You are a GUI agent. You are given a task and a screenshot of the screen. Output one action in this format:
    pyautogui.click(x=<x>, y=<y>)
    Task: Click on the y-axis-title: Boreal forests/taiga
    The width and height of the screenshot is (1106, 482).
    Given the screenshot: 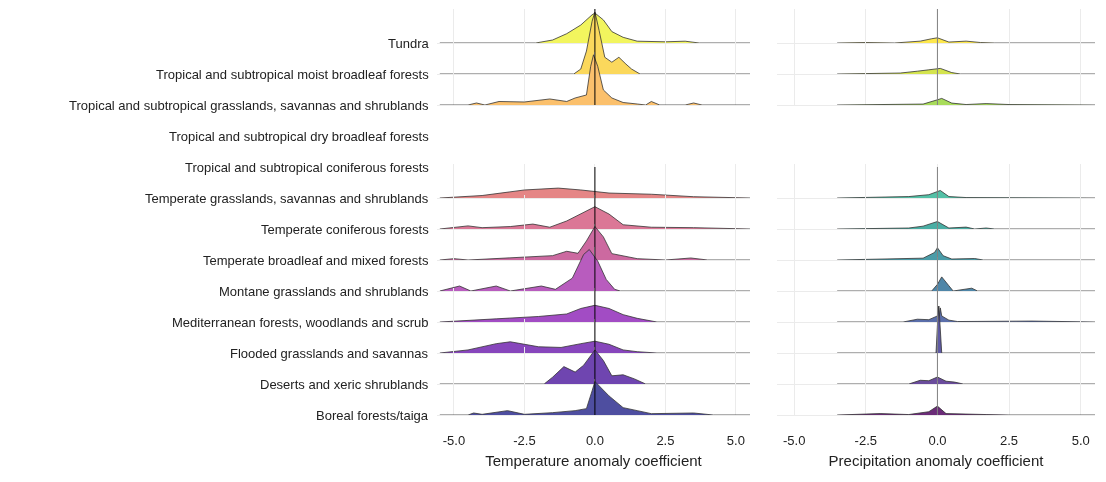 What is the action you would take?
    pyautogui.click(x=372, y=415)
    